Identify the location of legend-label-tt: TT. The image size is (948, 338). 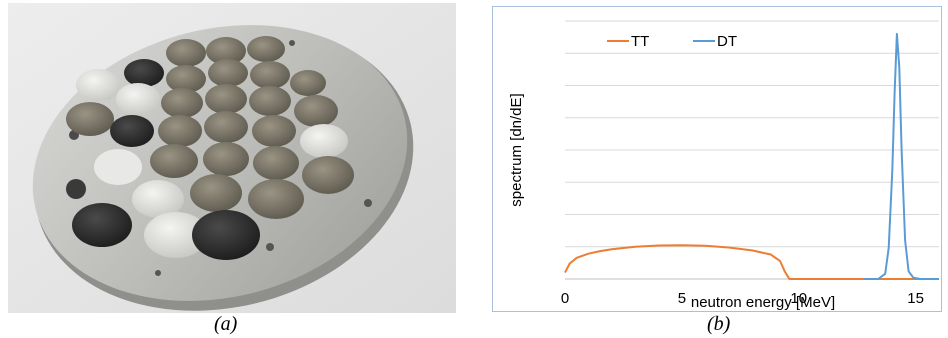
(640, 41).